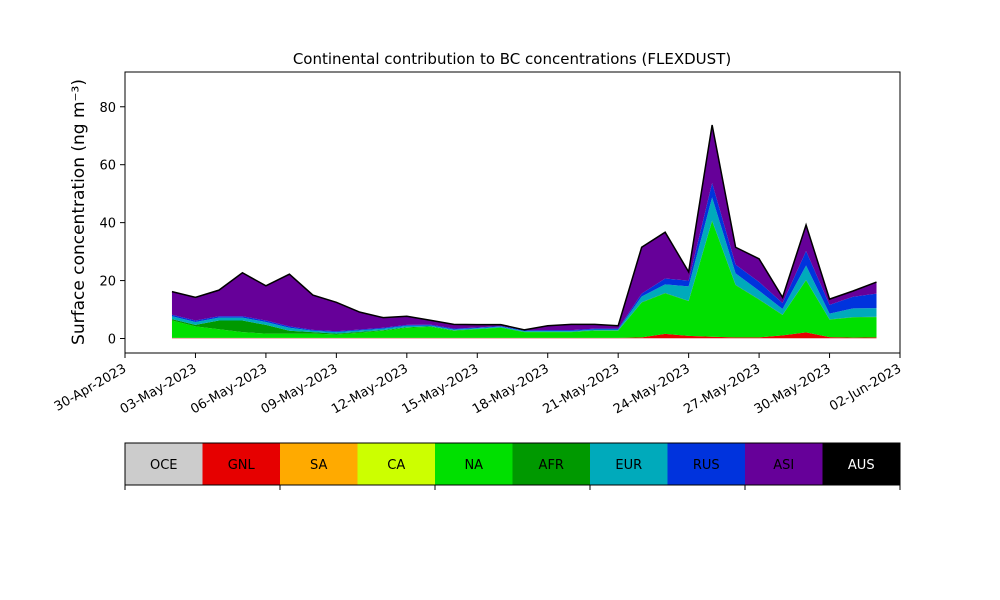 The height and width of the screenshot is (600, 1000). Describe the element at coordinates (112, 340) in the screenshot. I see `y-tick-label: 0` at that location.